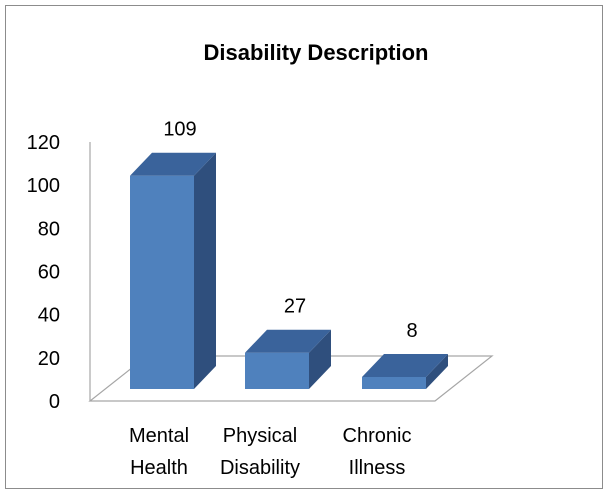  What do you see at coordinates (377, 436) in the screenshot?
I see `category-label: Chronic` at bounding box center [377, 436].